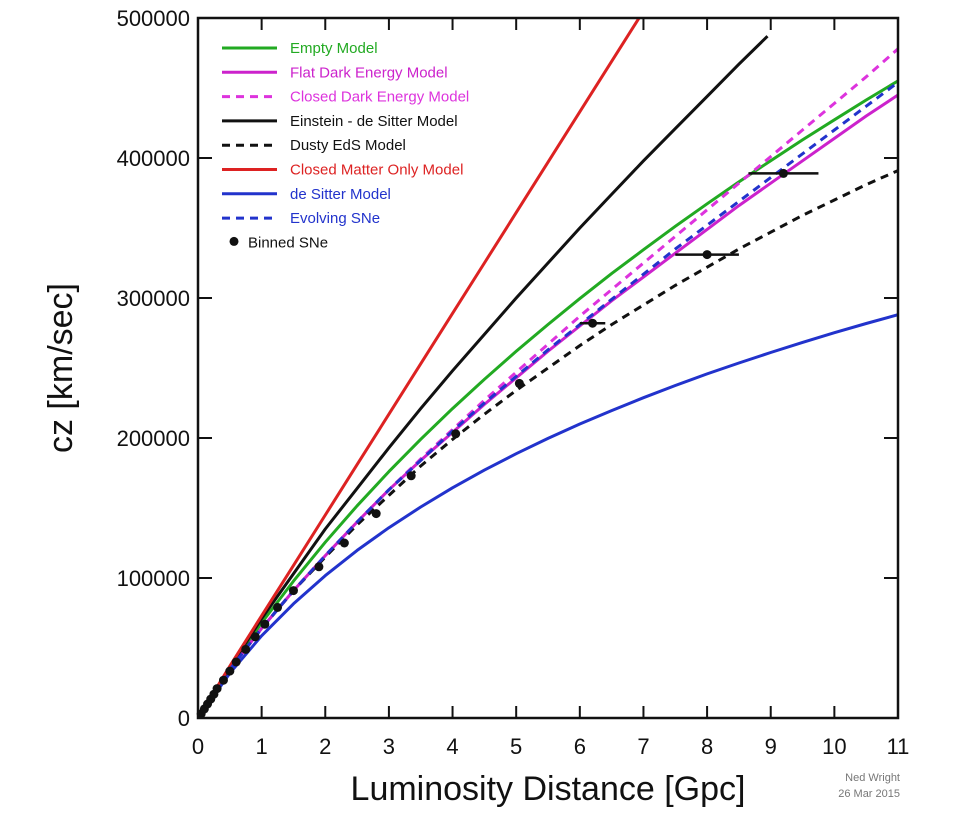  What do you see at coordinates (153, 298) in the screenshot?
I see `y-tick-label: 300000` at bounding box center [153, 298].